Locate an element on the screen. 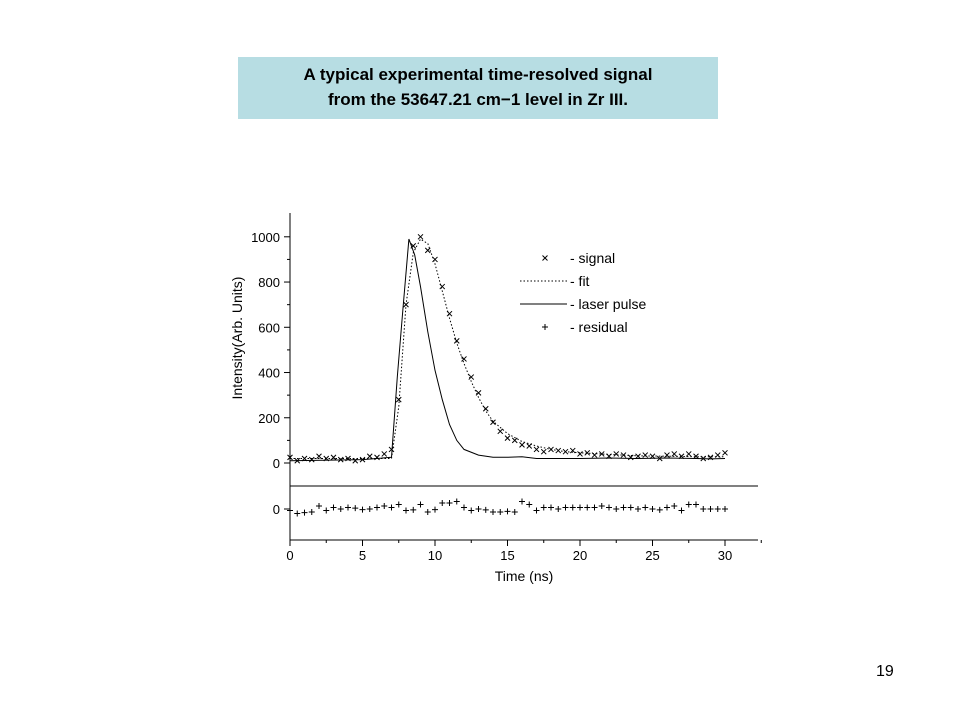  x-tick-label: 30 is located at coordinates (725, 555).